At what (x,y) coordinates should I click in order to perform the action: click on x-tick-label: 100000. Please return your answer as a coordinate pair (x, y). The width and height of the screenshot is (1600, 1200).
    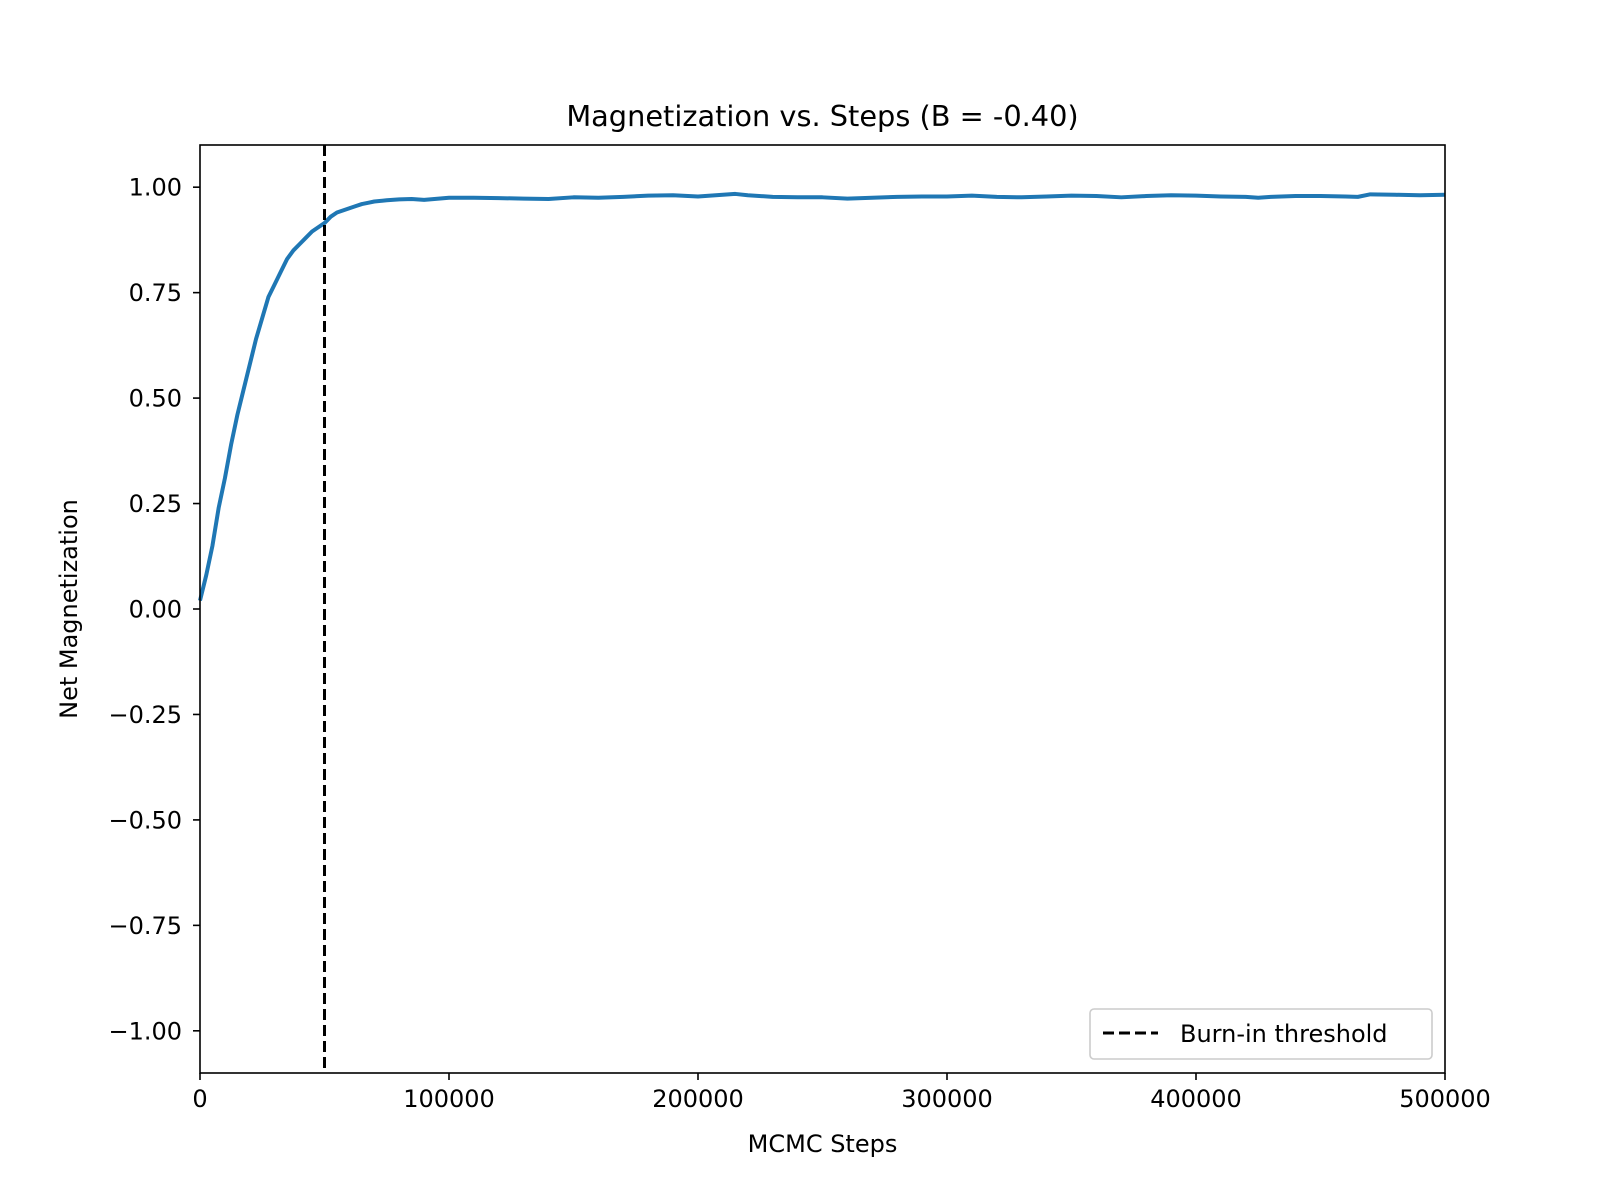
    Looking at the image, I should click on (449, 1099).